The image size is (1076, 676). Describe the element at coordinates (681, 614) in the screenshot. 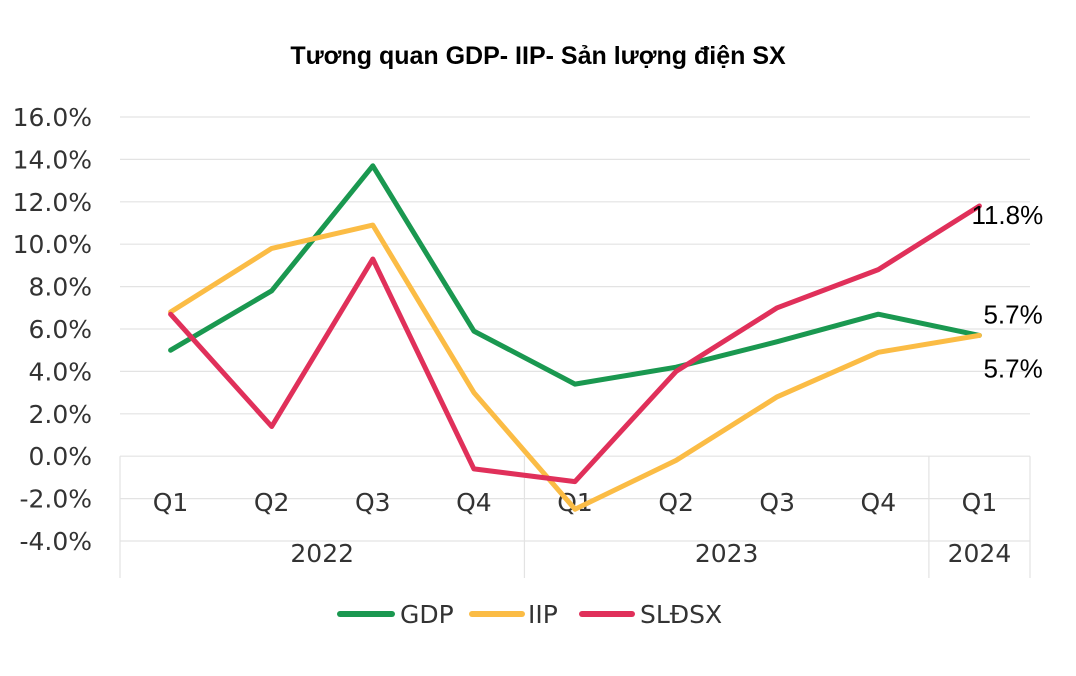

I see `legend-label-slds: SLĐSX` at that location.